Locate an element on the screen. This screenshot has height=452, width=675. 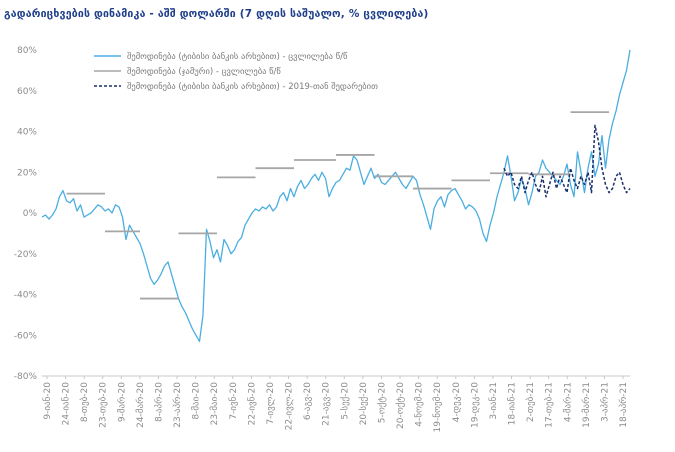
y-tick-label: -80% is located at coordinates (26, 377).